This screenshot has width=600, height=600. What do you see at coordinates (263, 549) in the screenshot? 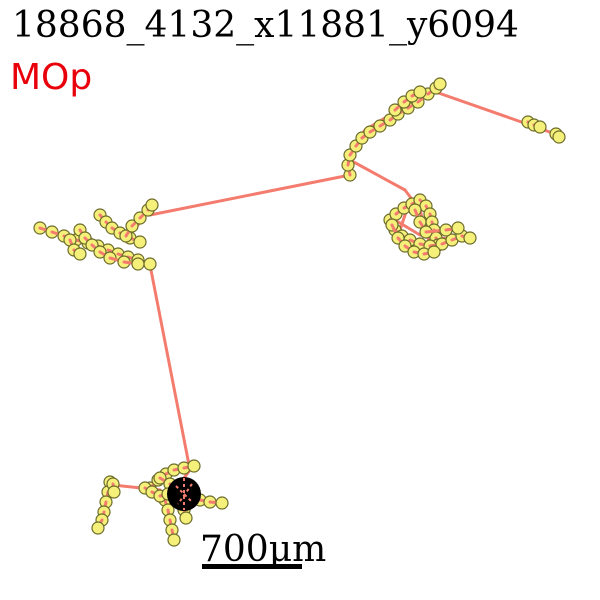
I see `scale-bar-label: 700μm` at bounding box center [263, 549].